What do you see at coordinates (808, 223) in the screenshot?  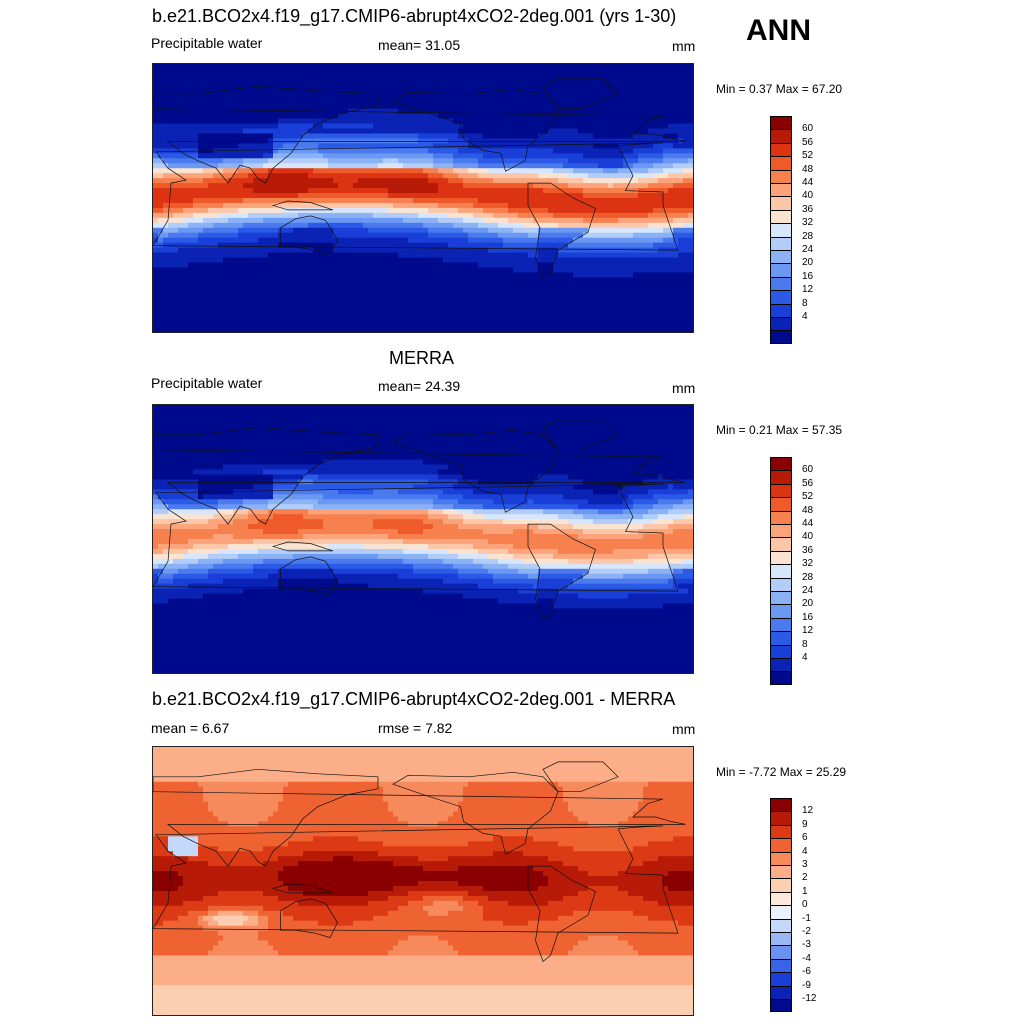 I see `colorbar-tick-label: 32` at bounding box center [808, 223].